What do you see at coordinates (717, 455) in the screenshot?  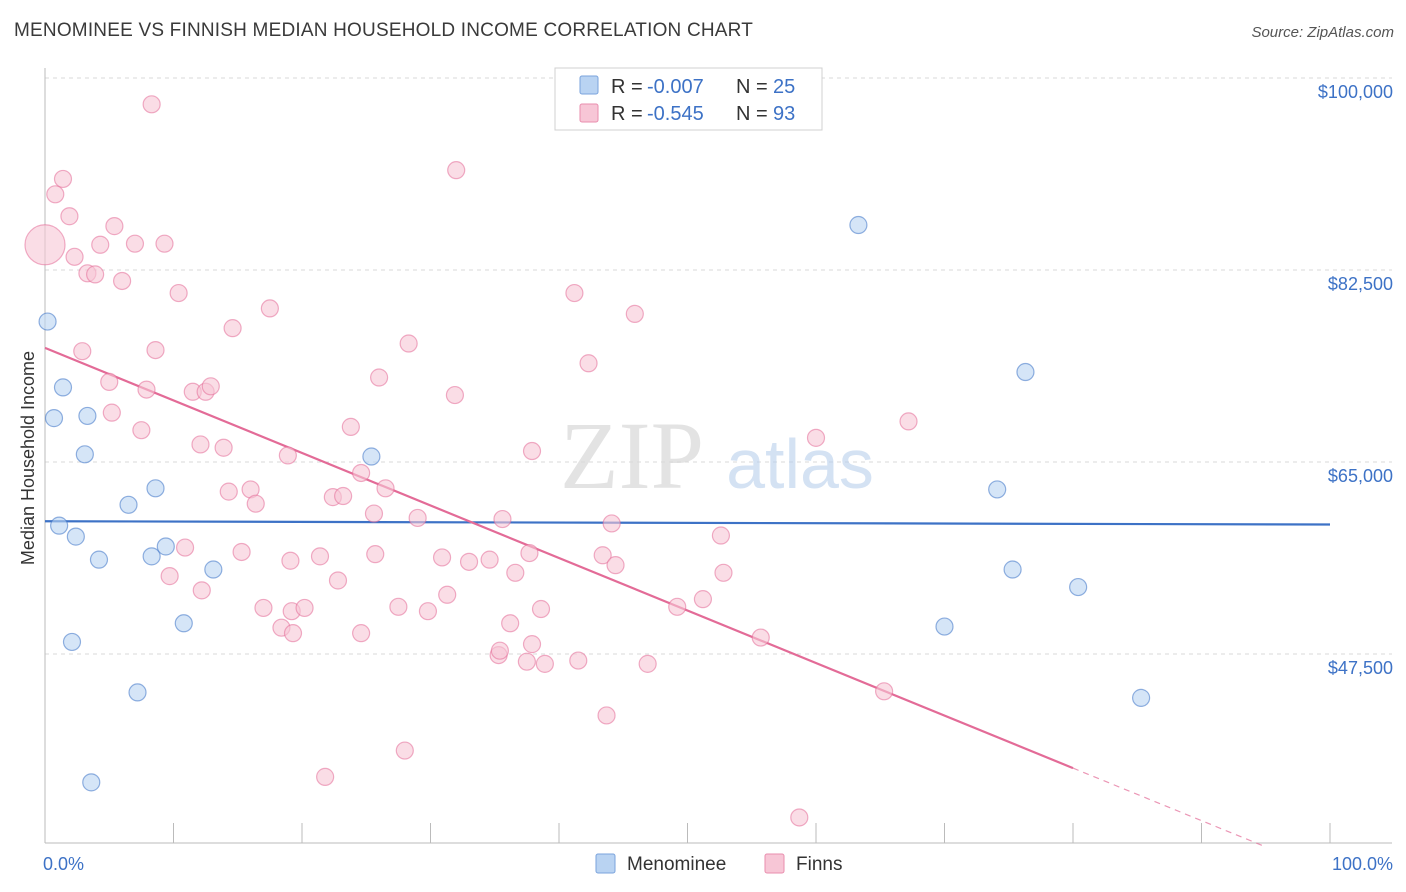 I see `watermark: ZIP atlas` at bounding box center [717, 455].